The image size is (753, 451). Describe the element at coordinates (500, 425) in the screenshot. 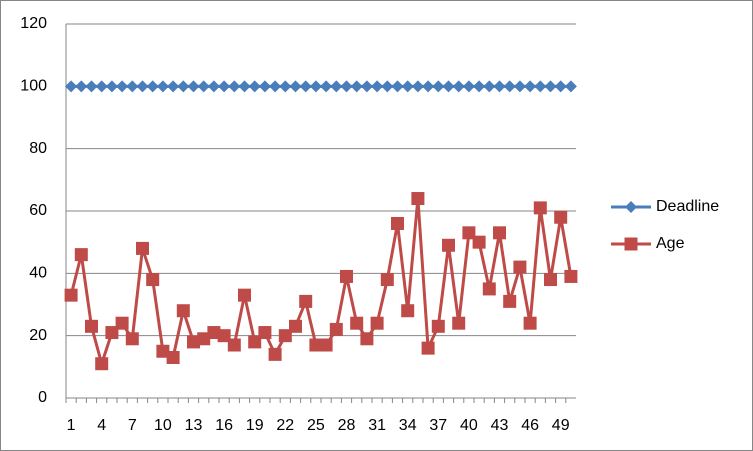

I see `x-tick-label: 43` at that location.